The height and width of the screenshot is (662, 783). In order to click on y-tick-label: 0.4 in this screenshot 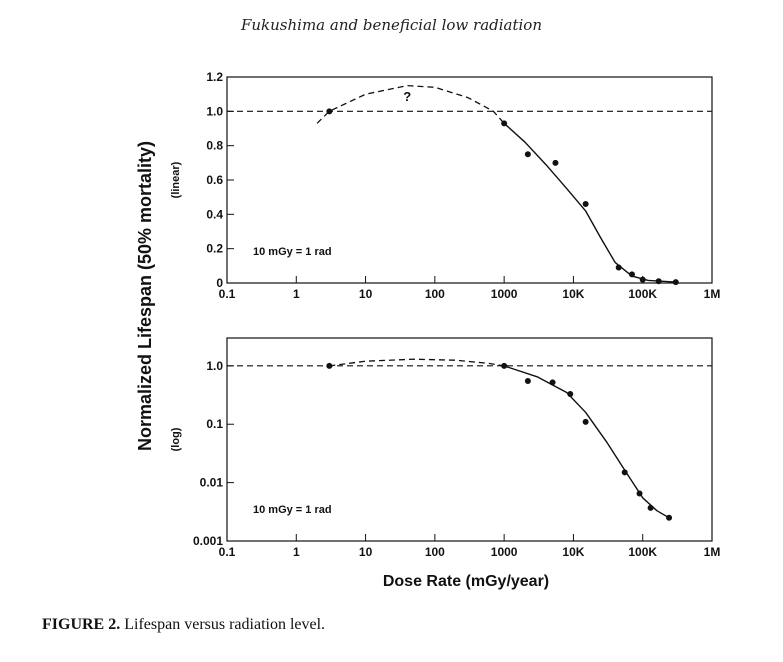, I will do `click(214, 214)`.